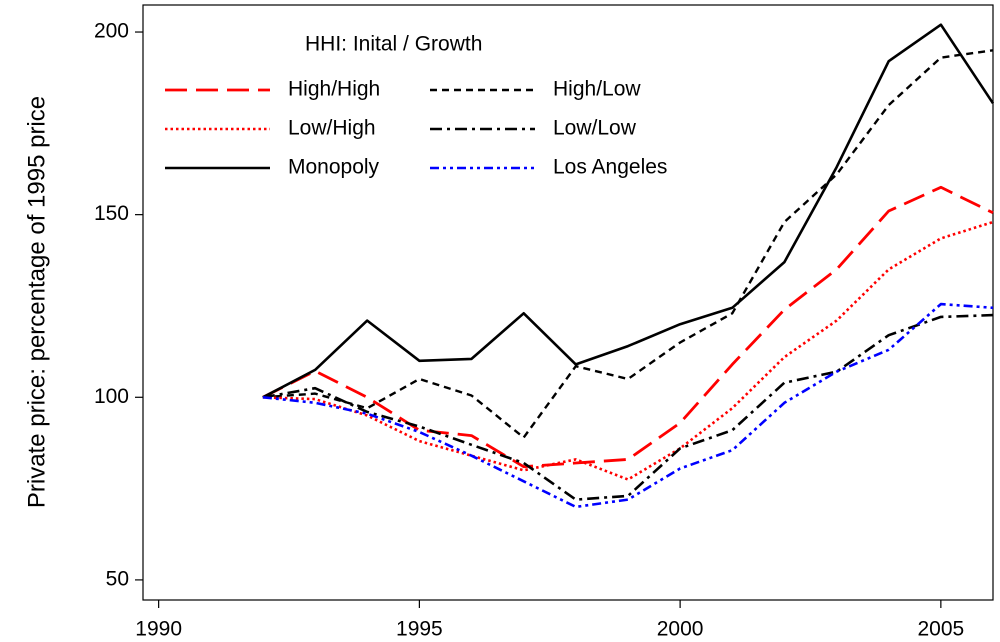  I want to click on legend-title: HHI: Inital / Growth, so click(393, 44).